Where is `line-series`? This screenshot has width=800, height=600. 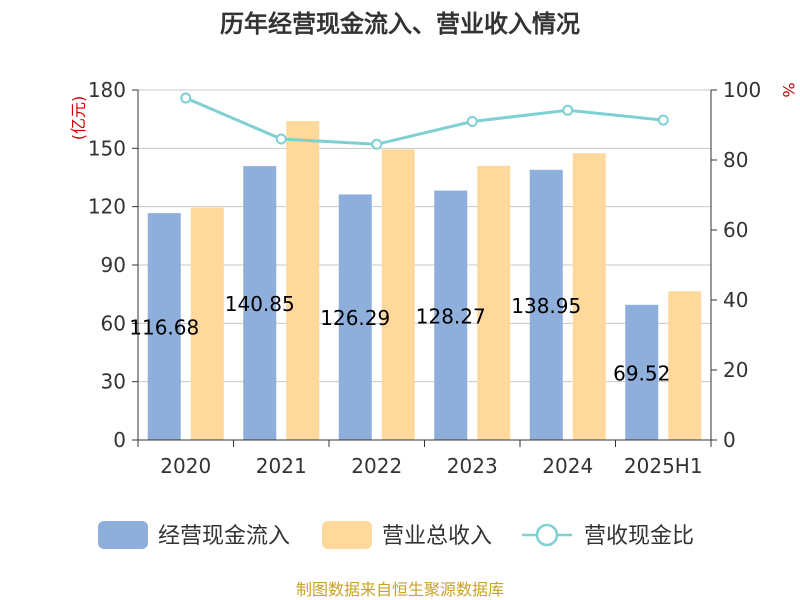
line-series is located at coordinates (424, 121).